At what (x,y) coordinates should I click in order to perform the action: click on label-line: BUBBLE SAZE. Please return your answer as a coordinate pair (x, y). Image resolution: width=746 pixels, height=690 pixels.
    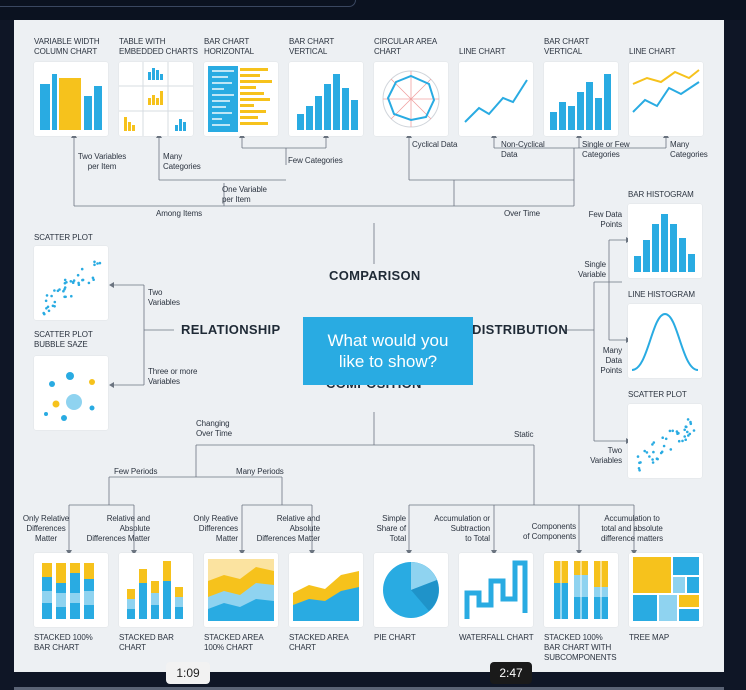
    Looking at the image, I should click on (61, 344).